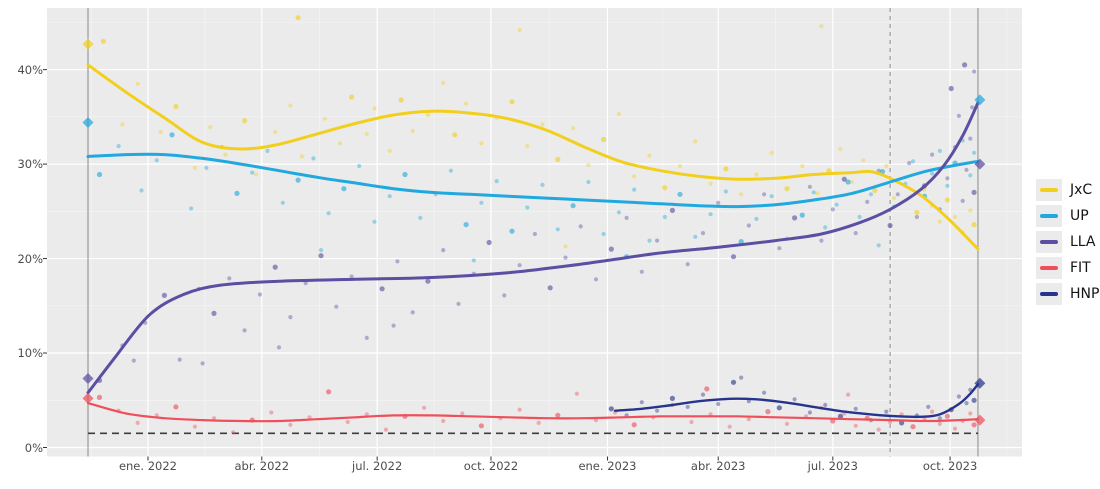 Image resolution: width=1100 pixels, height=489 pixels. What do you see at coordinates (1079, 216) in the screenshot?
I see `legend-label: UP` at bounding box center [1079, 216].